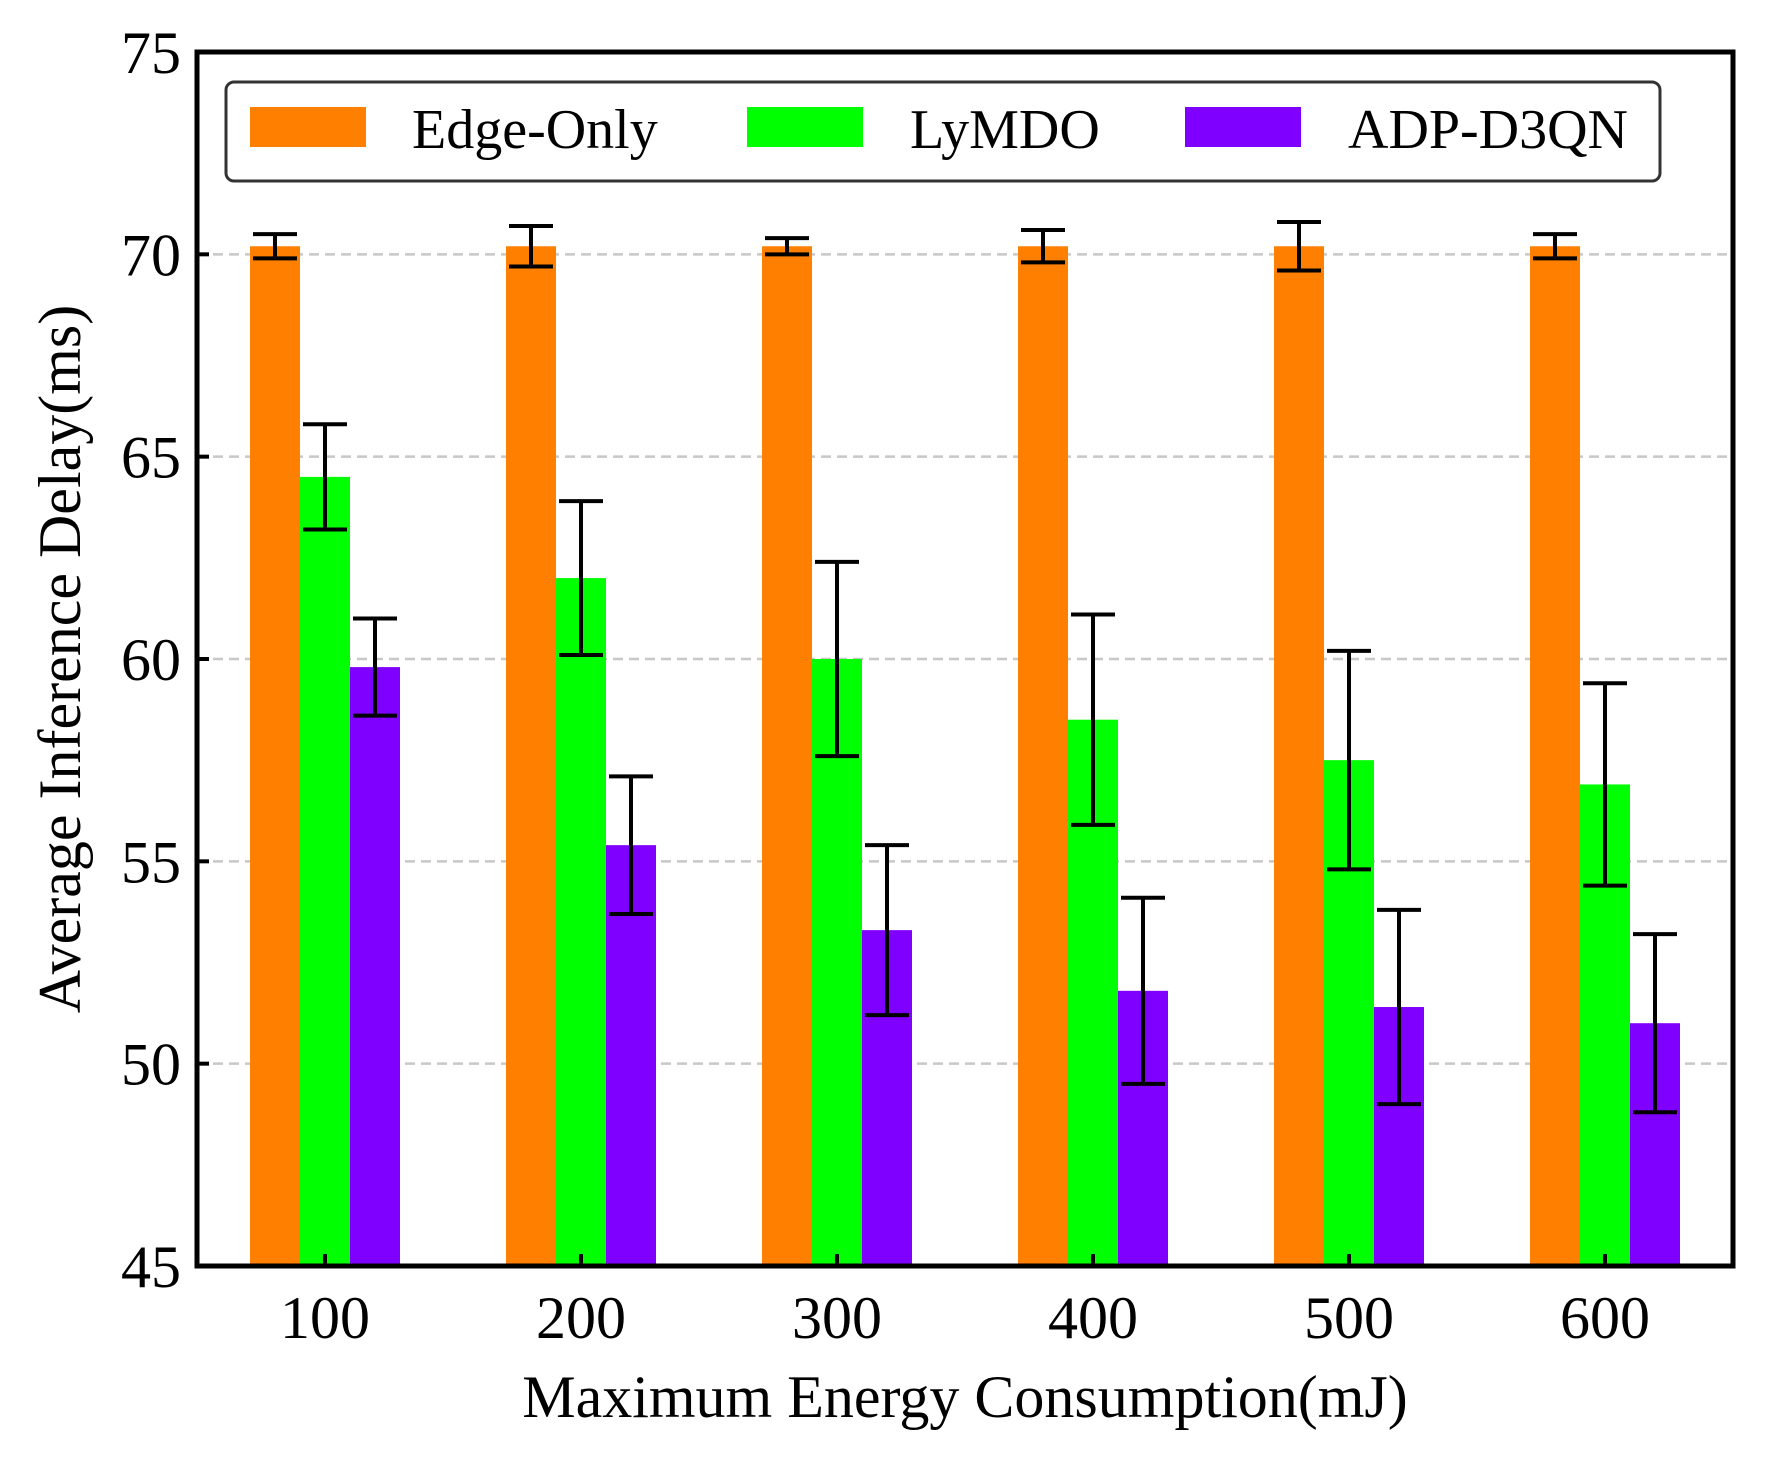  Describe the element at coordinates (1349, 1318) in the screenshot. I see `x-tick-label: 500` at that location.